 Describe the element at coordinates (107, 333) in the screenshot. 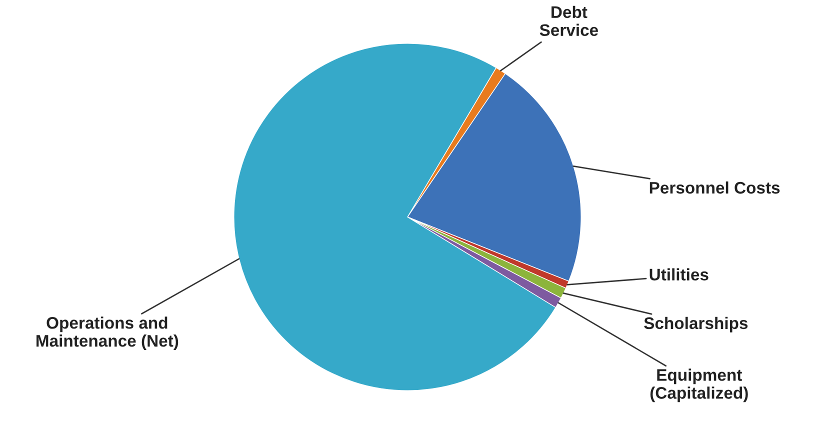

I see `slice-label: Operations and Maintenance (Net)` at that location.